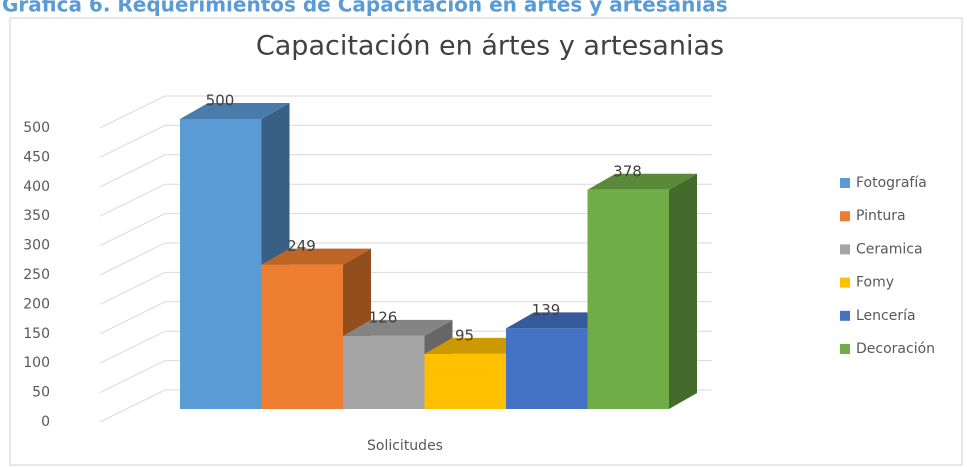  What do you see at coordinates (45, 422) in the screenshot?
I see `y-tick-label: 0` at bounding box center [45, 422].